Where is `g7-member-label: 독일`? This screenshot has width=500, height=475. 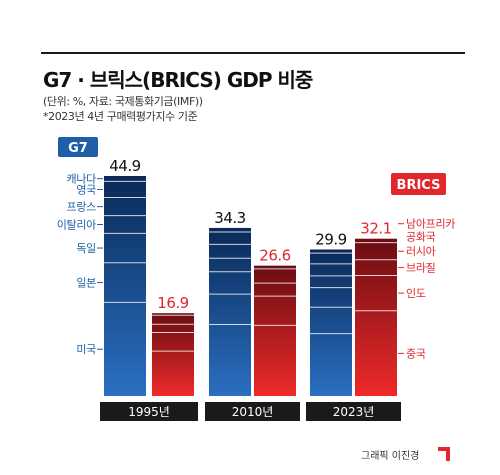 g7-member-label: 독일 is located at coordinates (86, 248).